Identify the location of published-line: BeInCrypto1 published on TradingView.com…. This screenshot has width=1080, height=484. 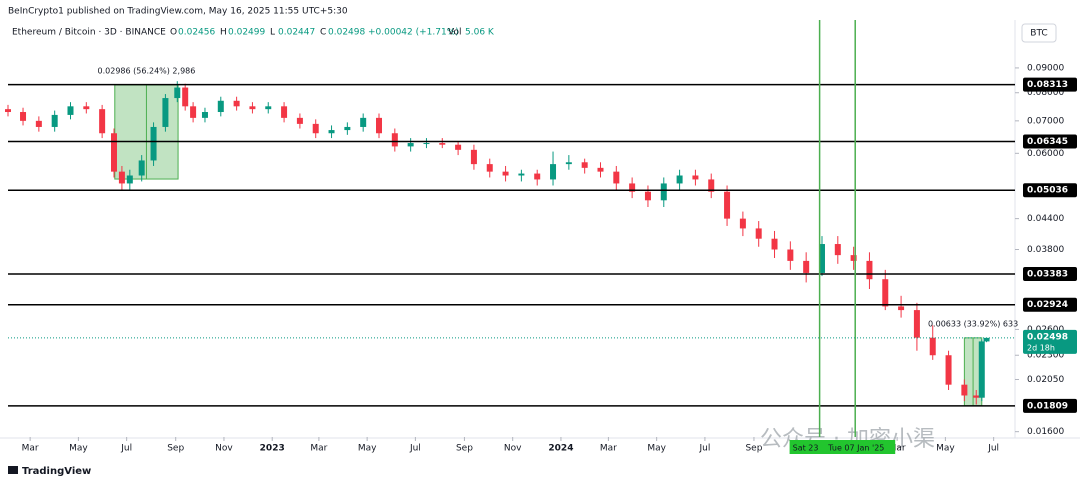
(178, 12).